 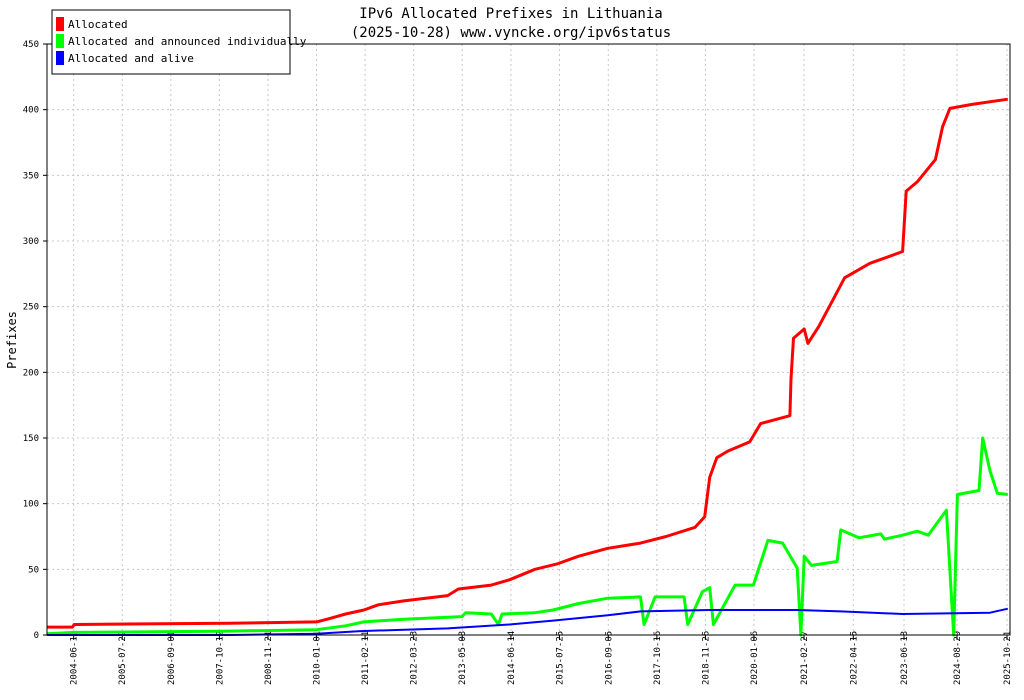 What do you see at coordinates (172, 658) in the screenshot?
I see `x-tick-label: 2006-09-01` at bounding box center [172, 658].